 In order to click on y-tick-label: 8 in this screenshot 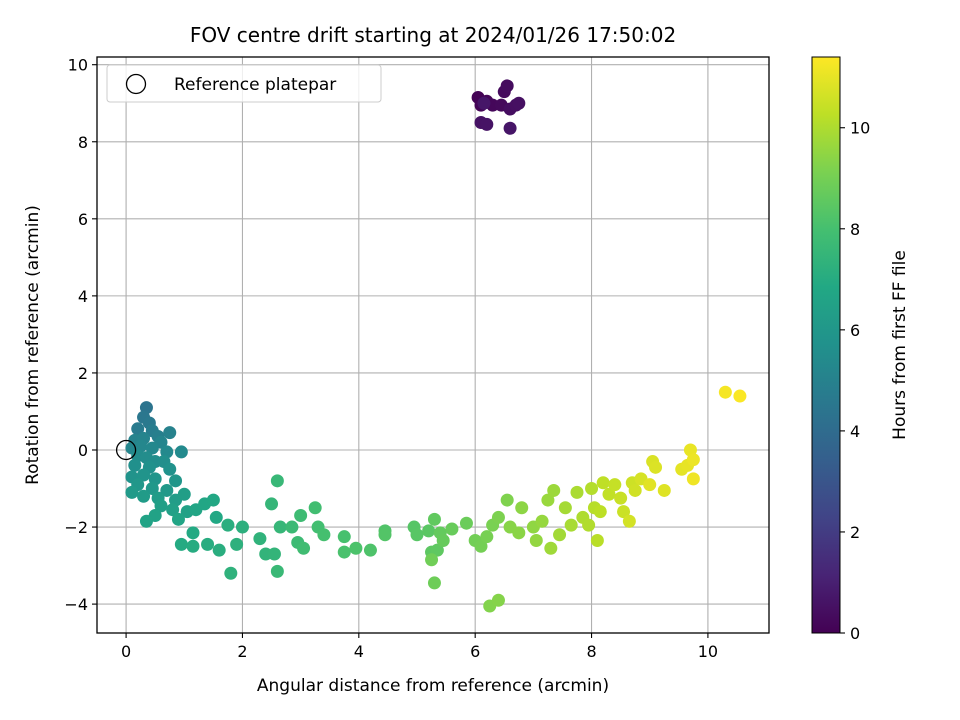, I will do `click(83, 142)`.